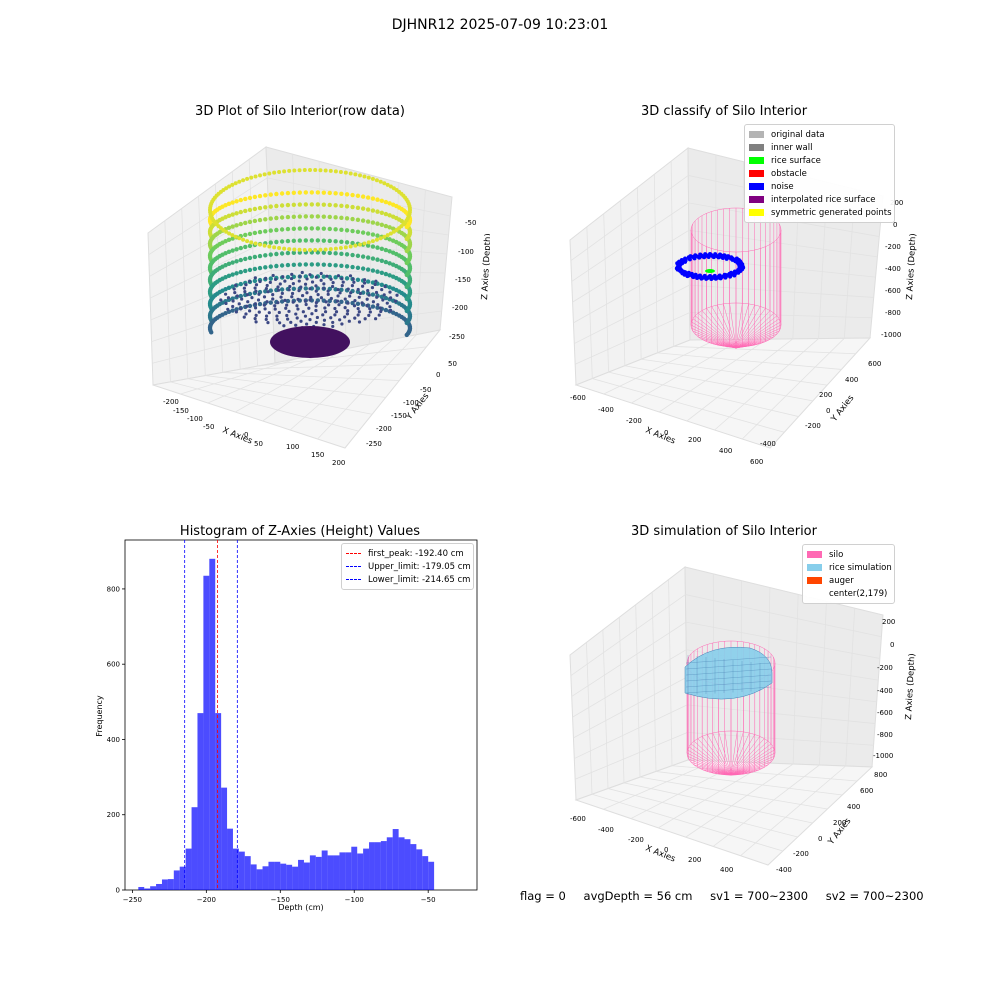 This screenshot has width=1000, height=1000. What do you see at coordinates (841, 580) in the screenshot?
I see `legend-label: auger` at bounding box center [841, 580].